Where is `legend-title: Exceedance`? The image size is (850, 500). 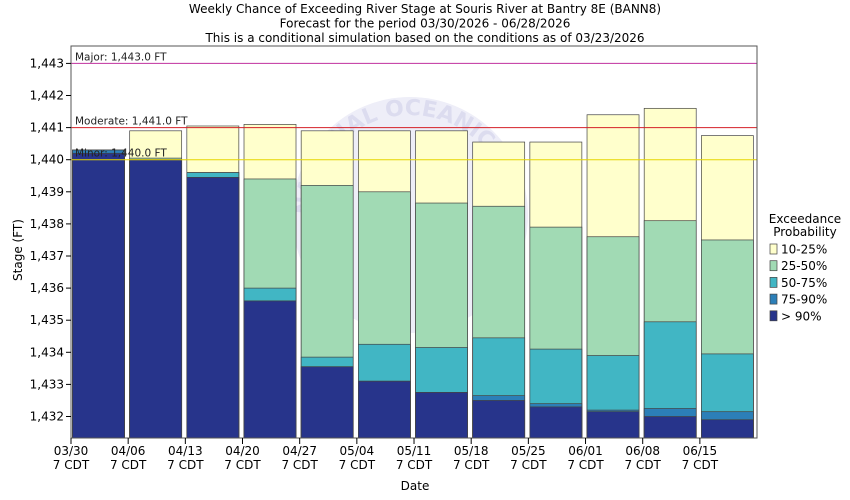
legend-title: Exceedance is located at coordinates (805, 219).